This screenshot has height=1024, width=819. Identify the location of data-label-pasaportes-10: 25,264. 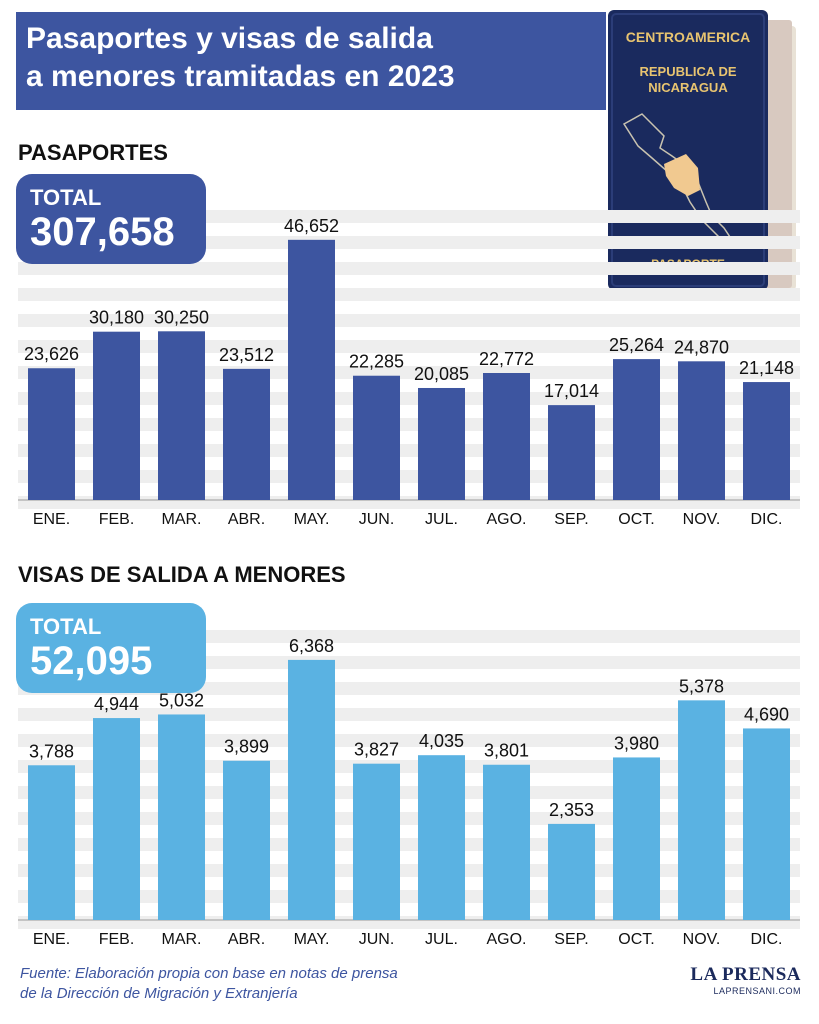
(636, 345).